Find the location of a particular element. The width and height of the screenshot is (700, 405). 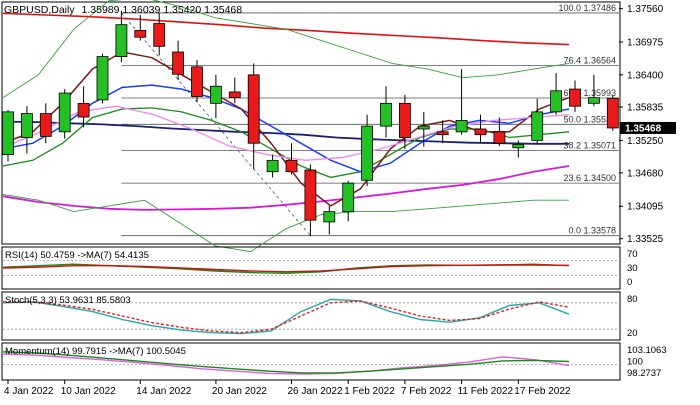

time-tick-label-6: 7 Feb 2022 is located at coordinates (426, 391).